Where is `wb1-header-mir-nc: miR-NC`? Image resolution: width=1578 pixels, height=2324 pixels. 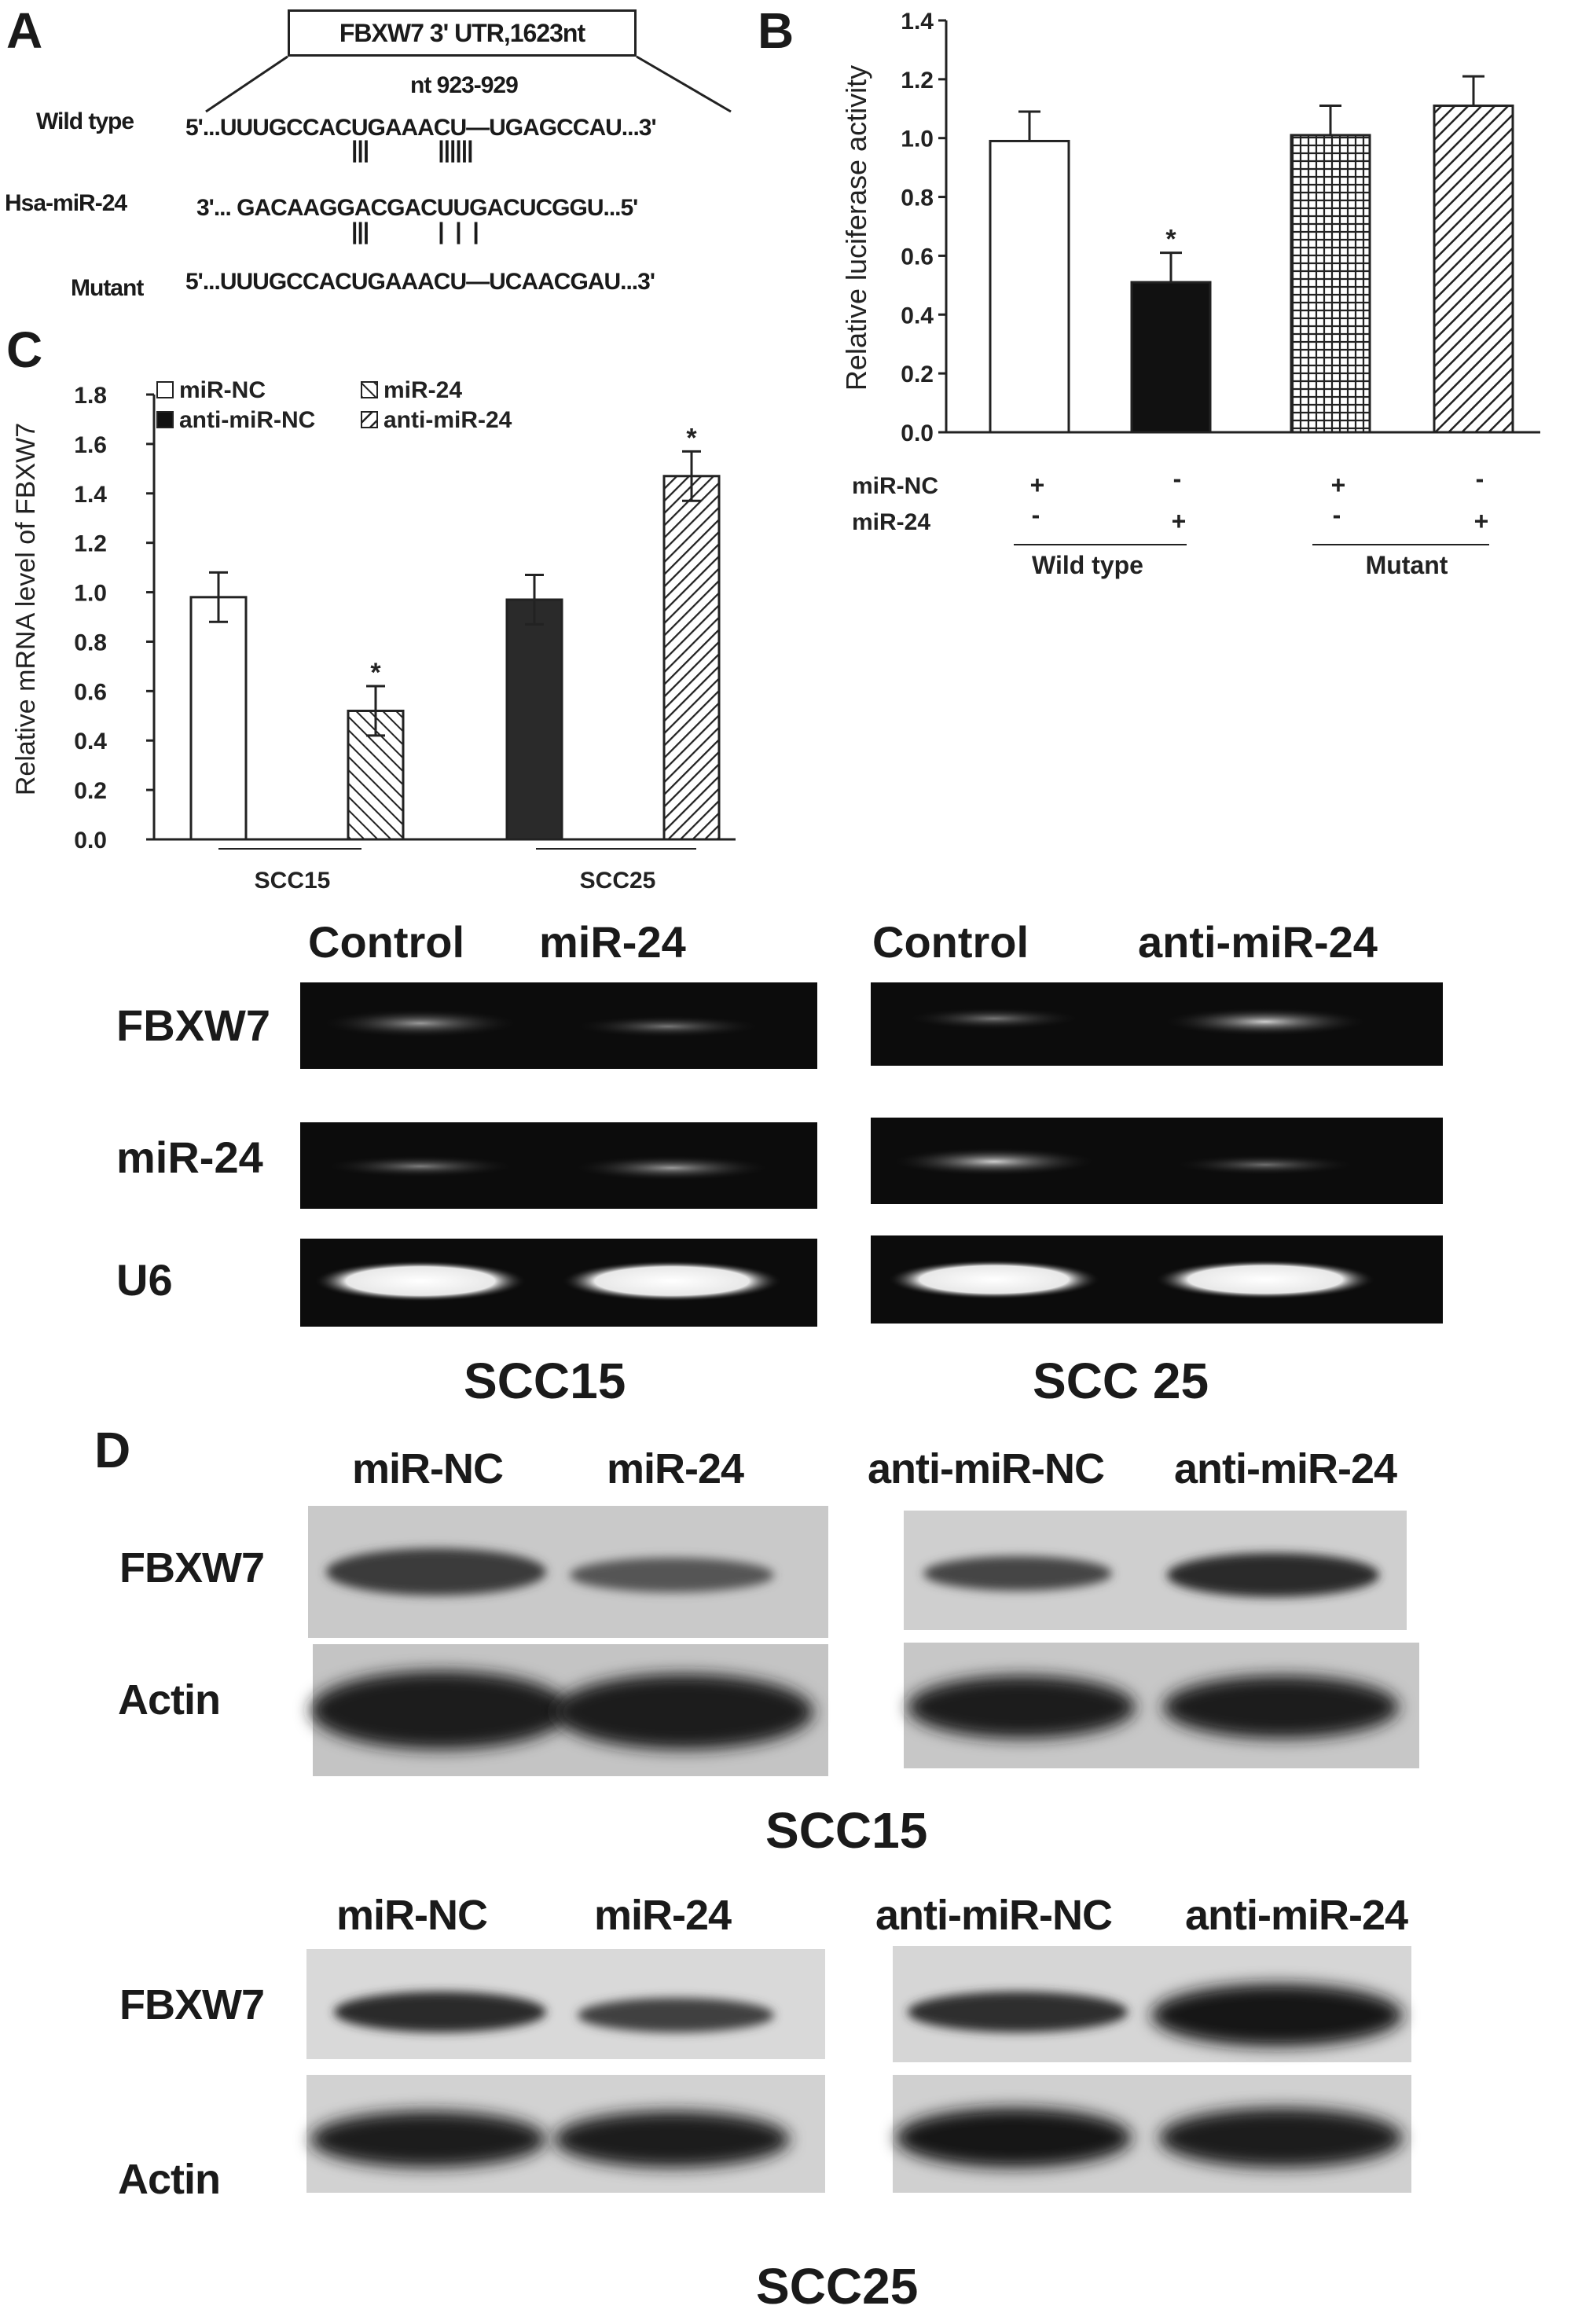 wb1-header-mir-nc: miR-NC is located at coordinates (428, 1468).